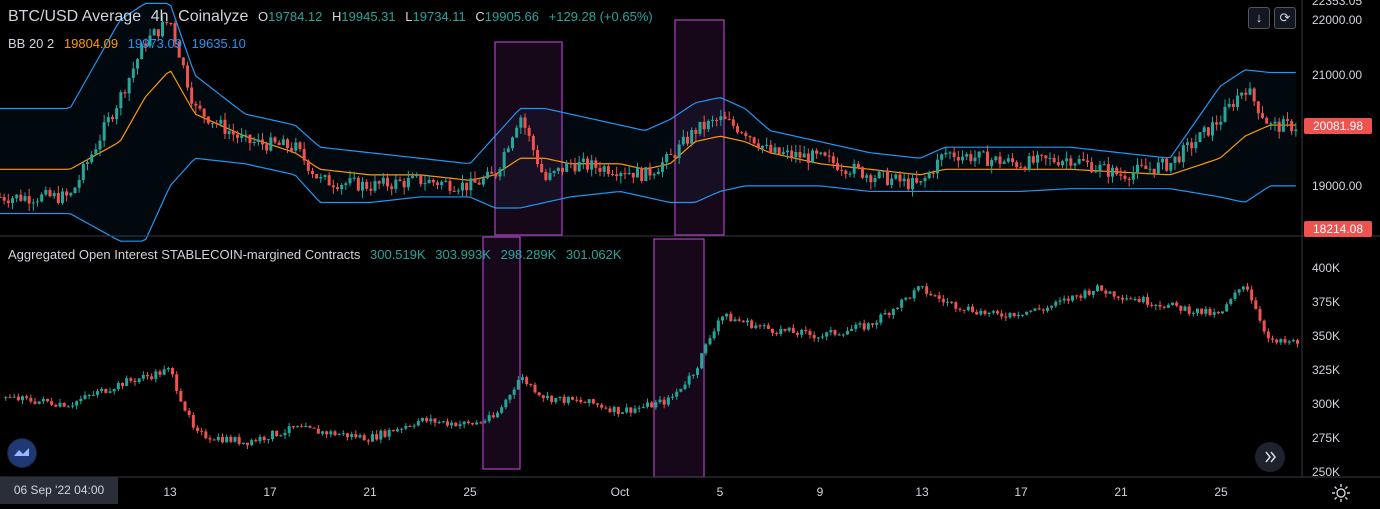 Image resolution: width=1380 pixels, height=509 pixels. I want to click on tradingview-logo-button, so click(22, 453).